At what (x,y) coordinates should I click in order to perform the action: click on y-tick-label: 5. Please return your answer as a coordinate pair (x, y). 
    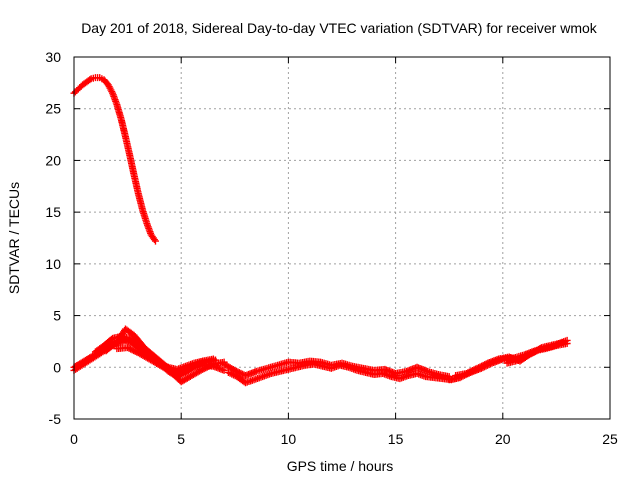
    Looking at the image, I should click on (57, 316).